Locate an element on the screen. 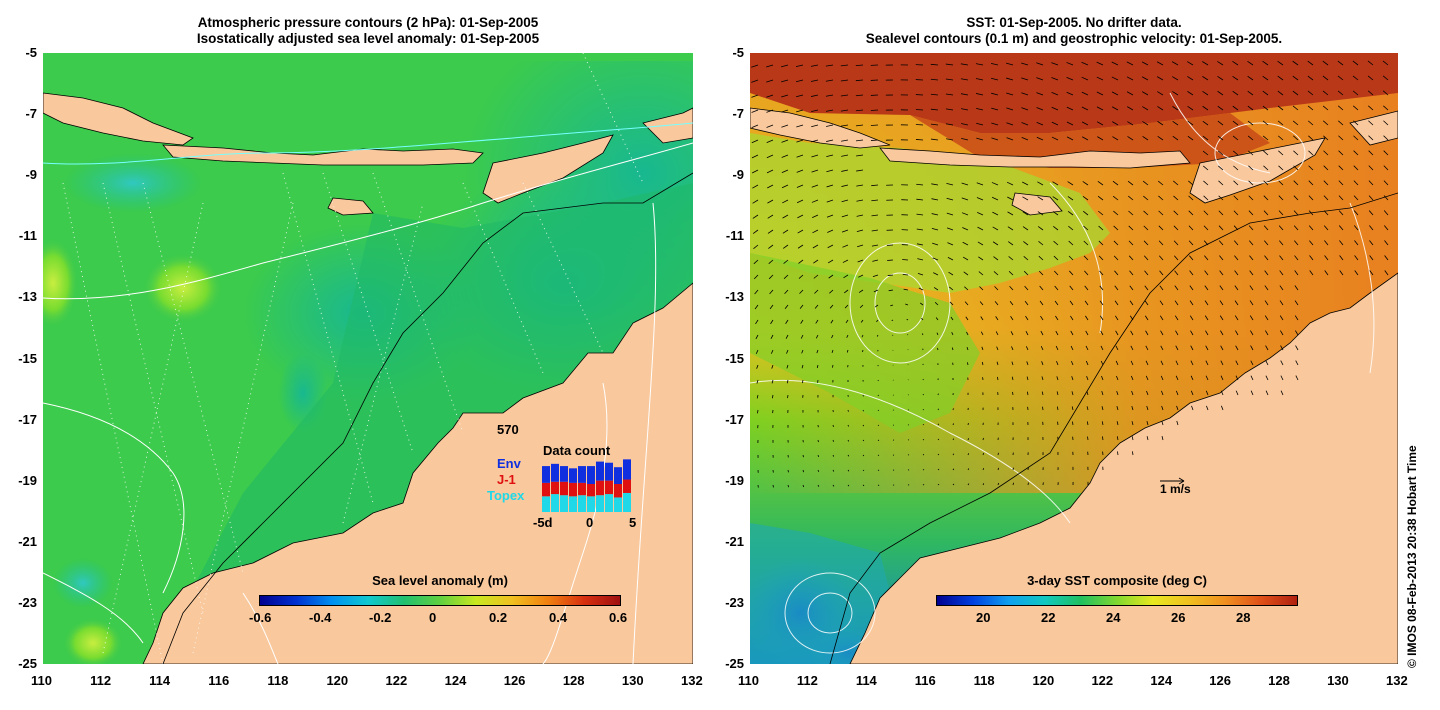  right-x-tick: 116 is located at coordinates (925, 680).